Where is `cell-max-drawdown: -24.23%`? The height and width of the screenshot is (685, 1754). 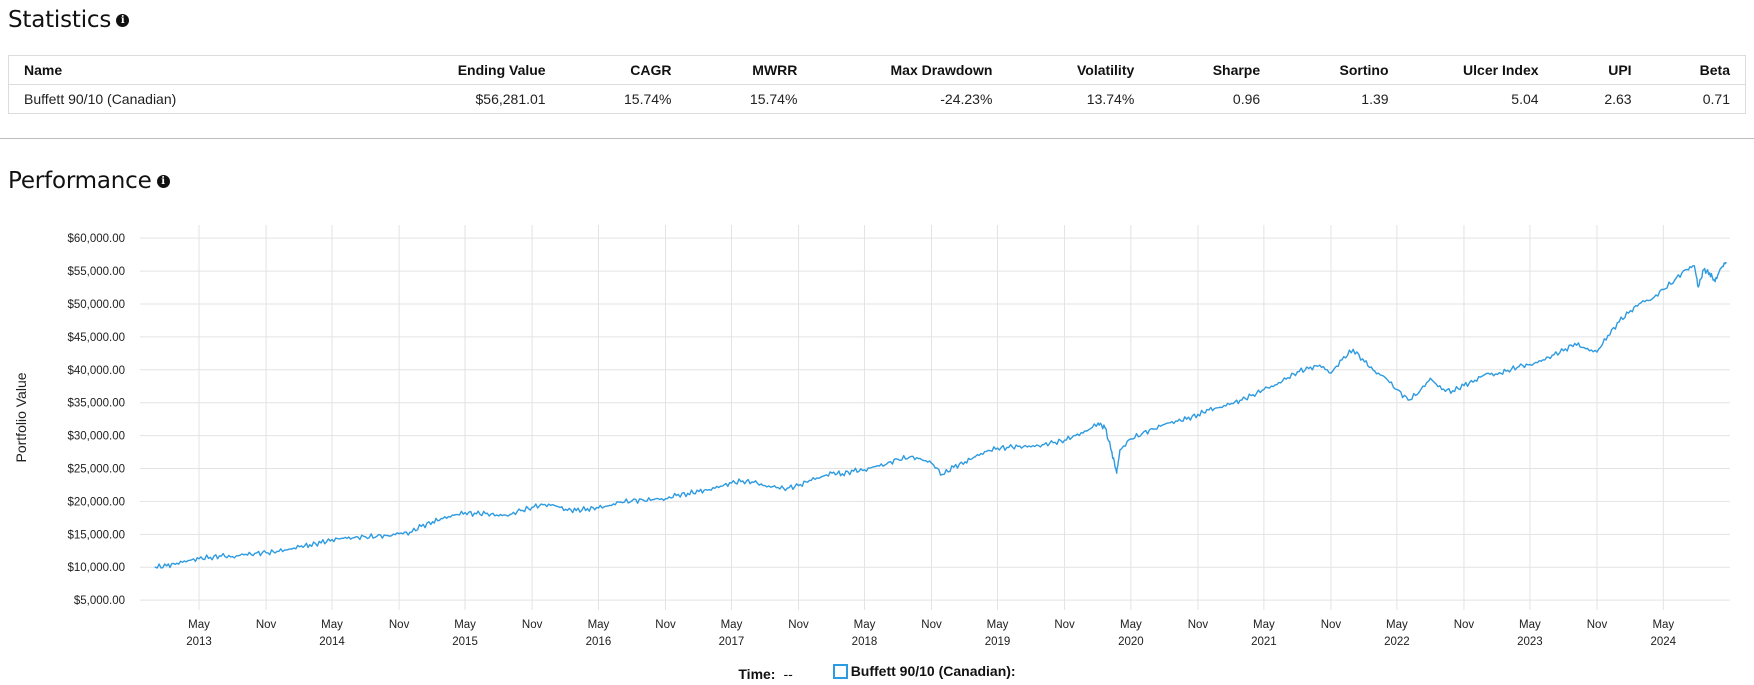
cell-max-drawdown: -24.23% is located at coordinates (966, 99).